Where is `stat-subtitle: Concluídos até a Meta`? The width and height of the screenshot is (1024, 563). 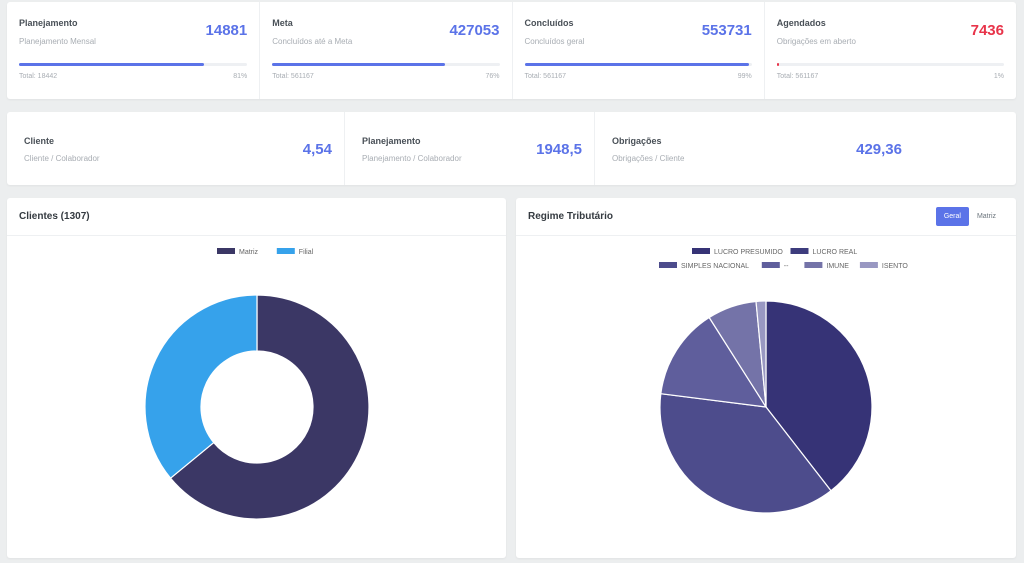
stat-subtitle: Concluídos até a Meta is located at coordinates (312, 41).